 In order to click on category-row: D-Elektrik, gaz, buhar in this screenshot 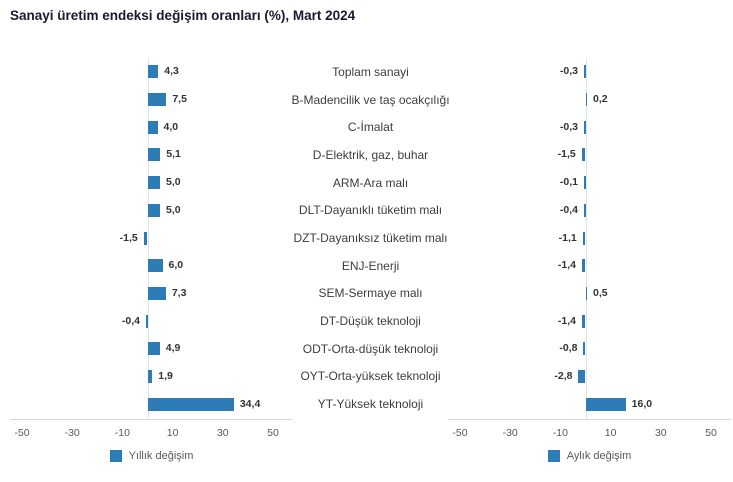, I will do `click(370, 155)`.